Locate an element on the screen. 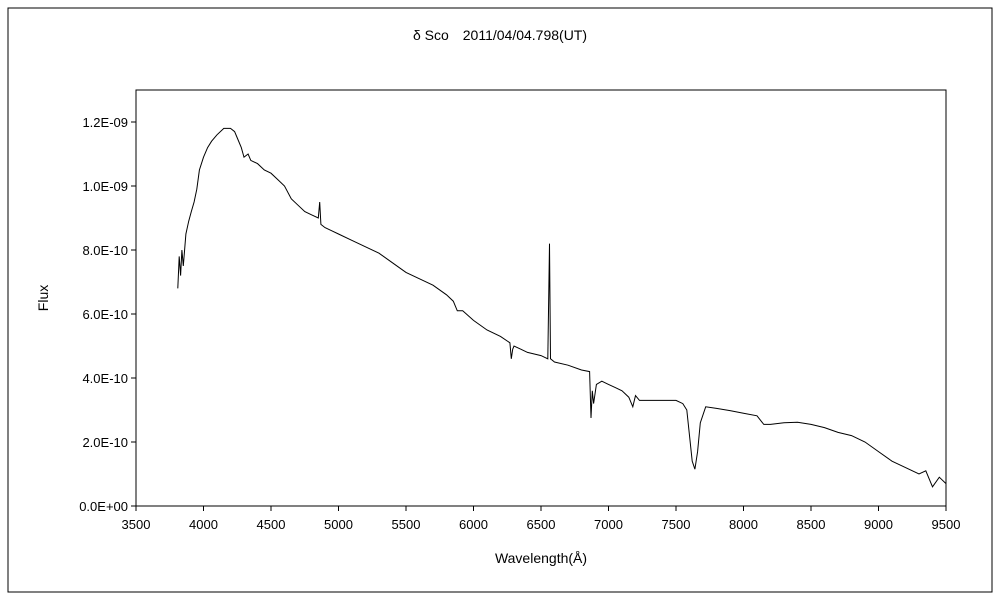 The height and width of the screenshot is (600, 1000). y-tick-label: 2.0E-10 is located at coordinates (105, 442).